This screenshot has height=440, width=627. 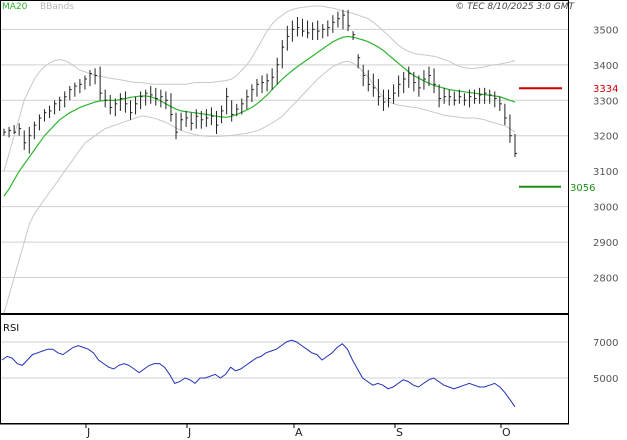 What do you see at coordinates (605, 30) in the screenshot?
I see `price-tick-label: 3500` at bounding box center [605, 30].